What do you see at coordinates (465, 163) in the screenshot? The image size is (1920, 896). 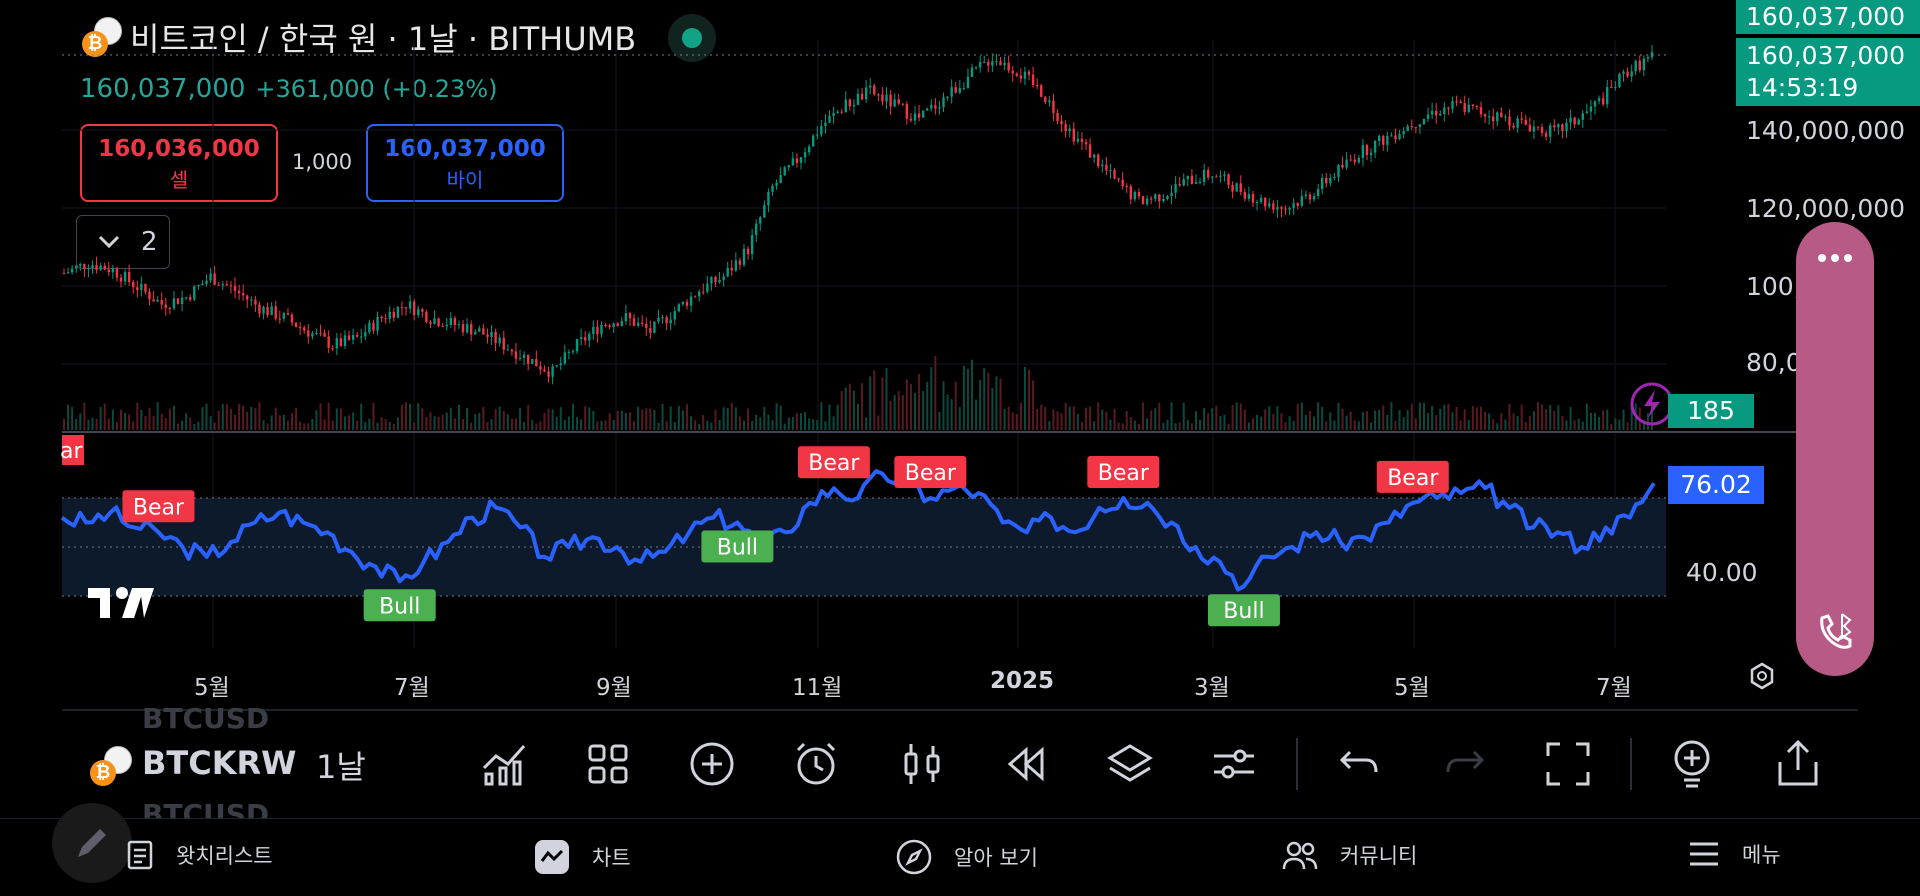 I see `buy-button: 160,037,000 바이` at bounding box center [465, 163].